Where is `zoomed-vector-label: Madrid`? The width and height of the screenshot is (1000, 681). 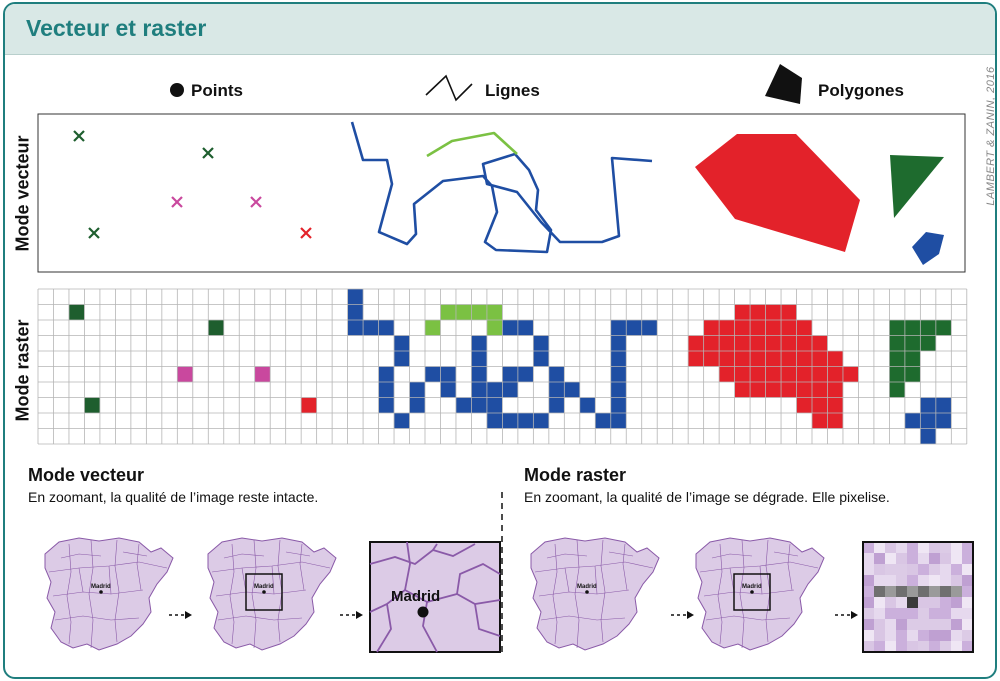 zoomed-vector-label: Madrid is located at coordinates (415, 596).